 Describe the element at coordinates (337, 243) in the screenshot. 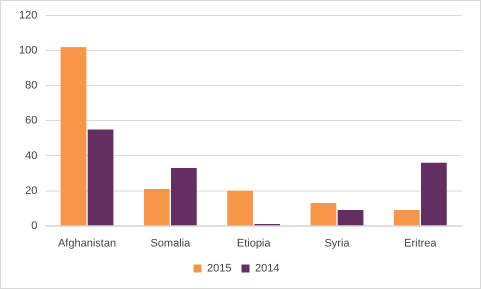

I see `x-tick-label: Syria` at that location.